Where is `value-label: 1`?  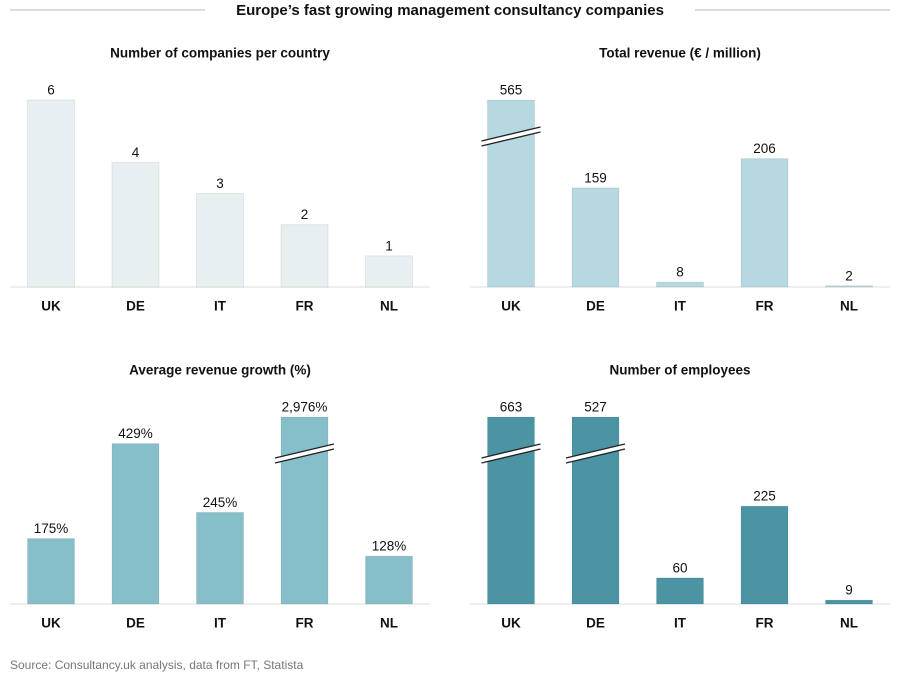 value-label: 1 is located at coordinates (389, 245).